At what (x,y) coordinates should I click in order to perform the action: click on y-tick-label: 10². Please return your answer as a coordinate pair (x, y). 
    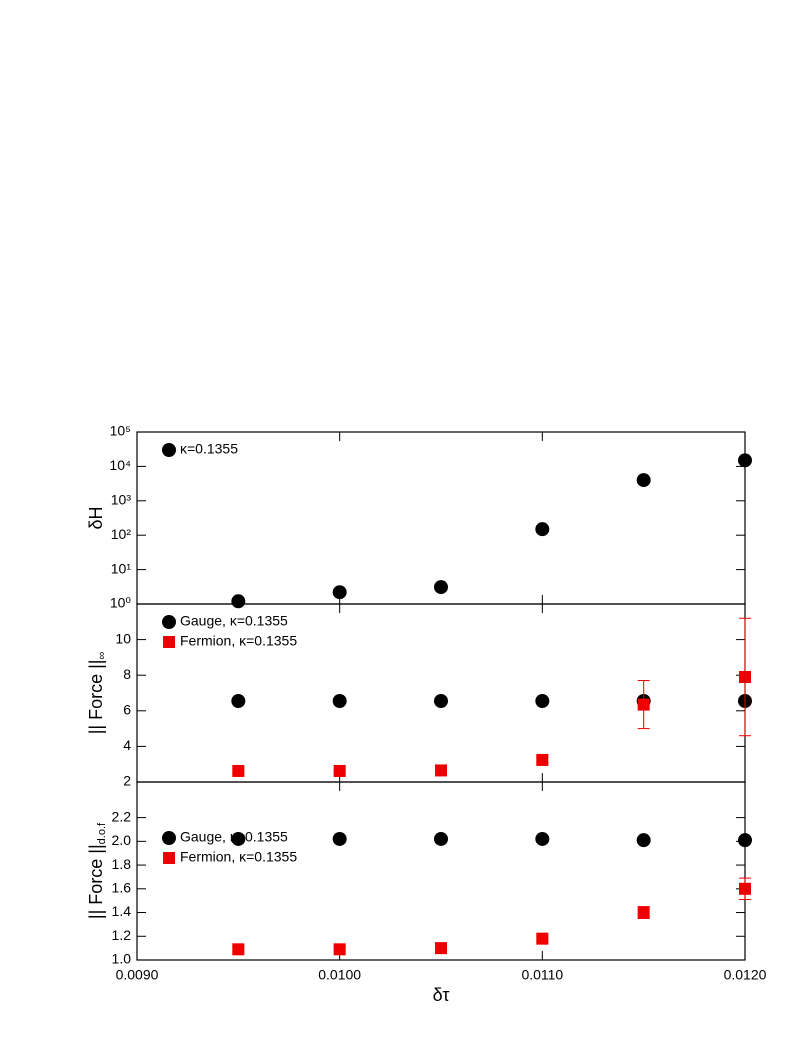
    Looking at the image, I should click on (121, 534).